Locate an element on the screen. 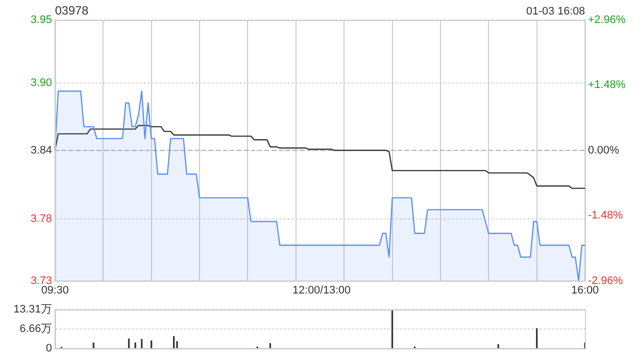 The height and width of the screenshot is (360, 640). x-tick-label: 09:30 is located at coordinates (55, 290).